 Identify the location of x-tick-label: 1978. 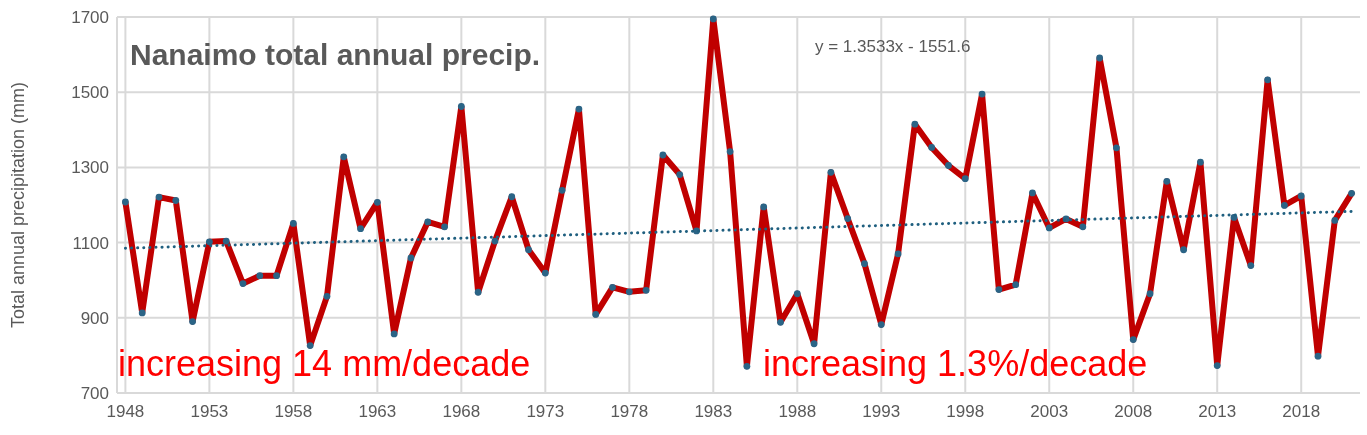
(629, 411).